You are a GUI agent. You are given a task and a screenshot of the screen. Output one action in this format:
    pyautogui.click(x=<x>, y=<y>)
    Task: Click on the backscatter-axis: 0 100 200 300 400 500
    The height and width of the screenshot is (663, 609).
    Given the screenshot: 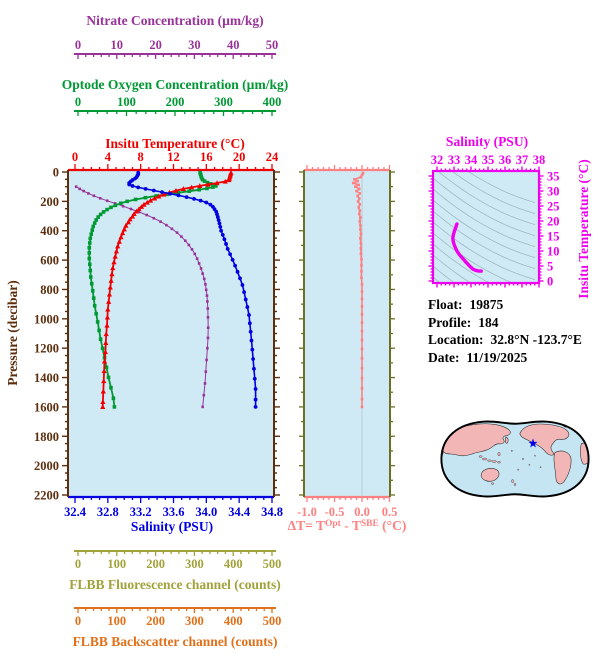 What is the action you would take?
    pyautogui.click(x=177, y=617)
    